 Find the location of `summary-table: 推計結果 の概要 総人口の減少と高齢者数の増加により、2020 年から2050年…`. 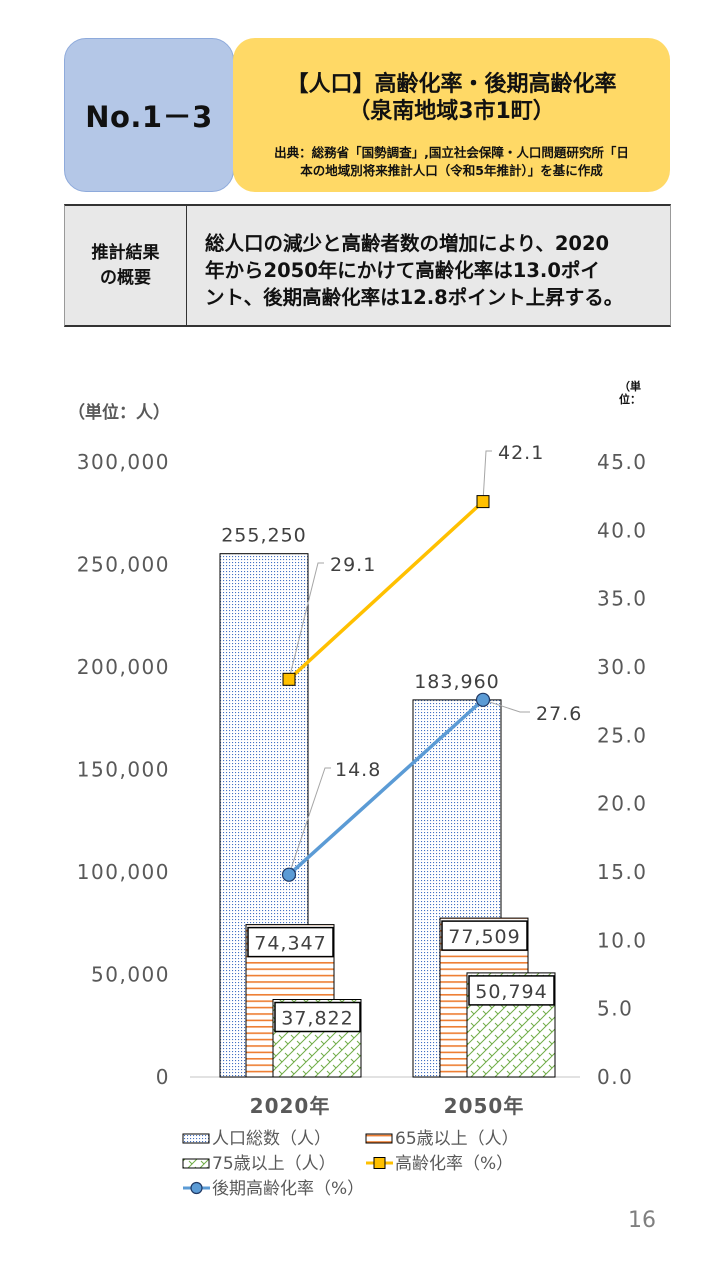

summary-table: 推計結果 の概要 総人口の減少と高齢者数の増加により、2020 年から2050年… is located at coordinates (367, 265).